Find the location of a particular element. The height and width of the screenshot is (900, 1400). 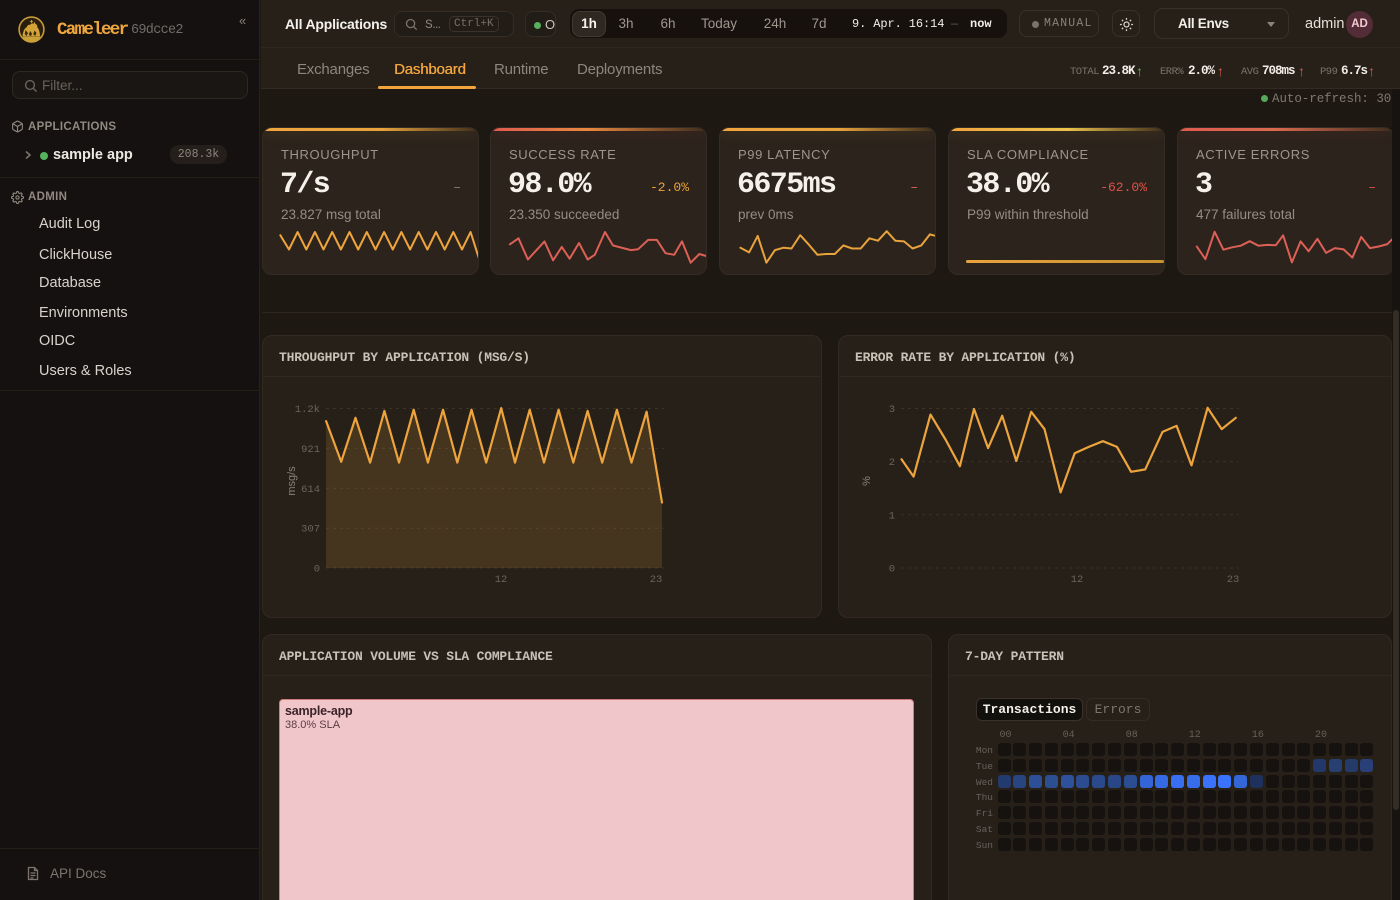

svg-text: msg/s is located at coordinates (292, 481).